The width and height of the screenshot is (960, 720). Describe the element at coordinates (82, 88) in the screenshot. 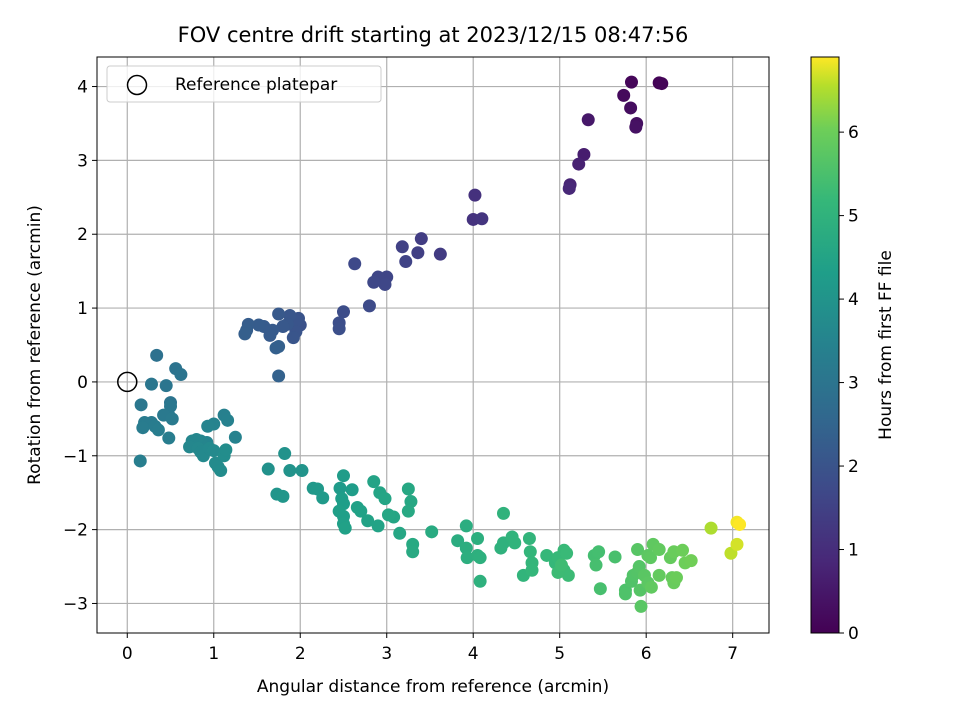

I see `y-tick-label: 4` at that location.